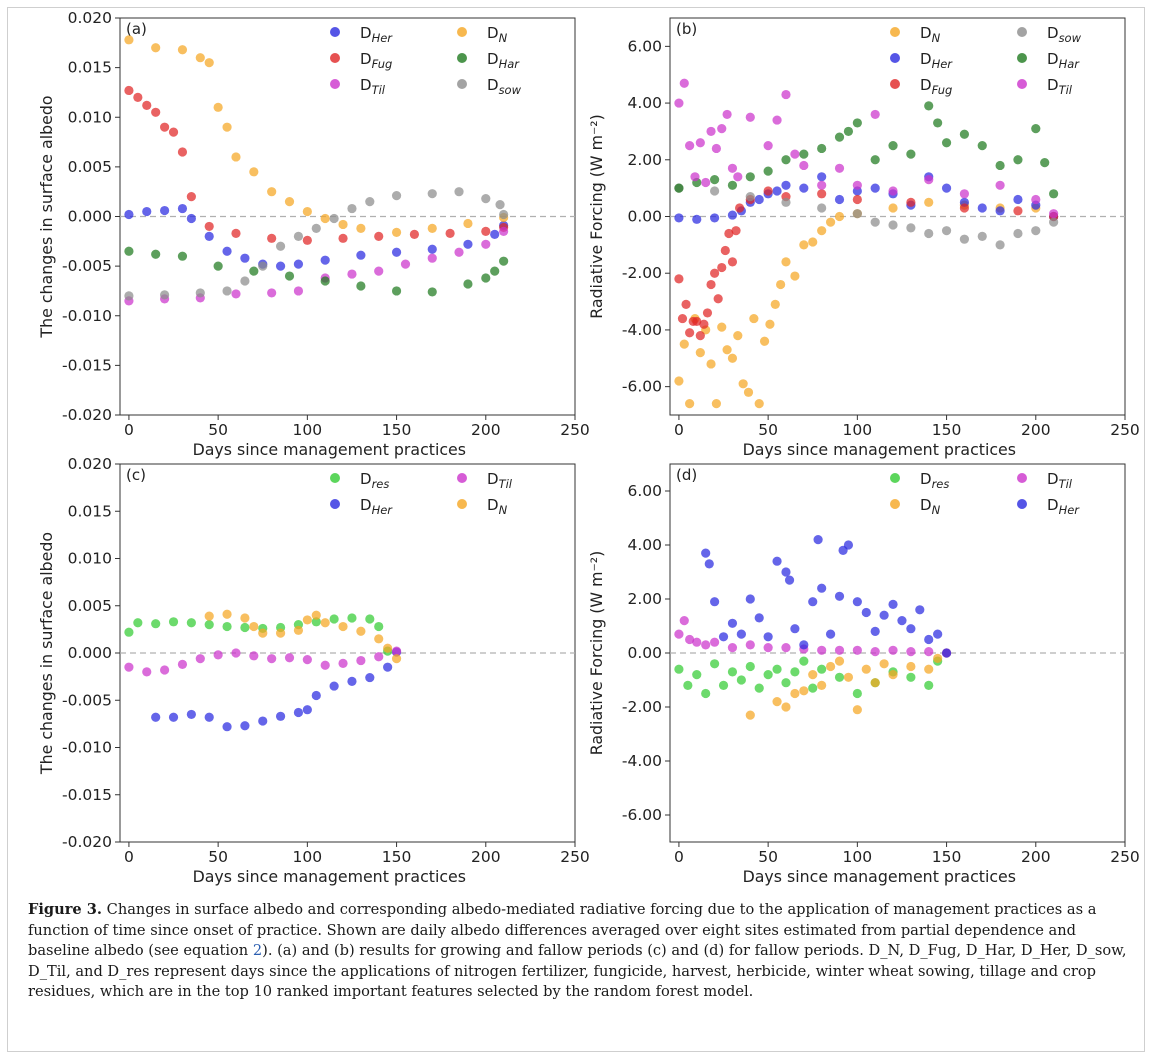 This screenshot has width=1152, height=1062. What do you see at coordinates (87, 316) in the screenshot?
I see `y-tick-label: -0.010` at bounding box center [87, 316].